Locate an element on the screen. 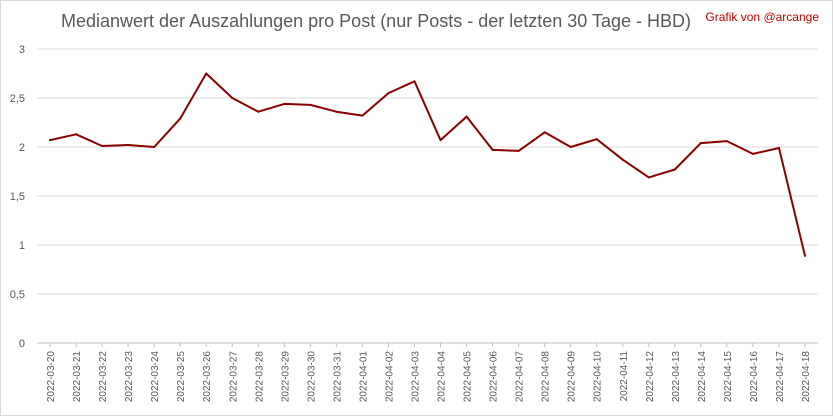 Image resolution: width=833 pixels, height=416 pixels. x-tick-label: 2022-04-05 is located at coordinates (468, 377).